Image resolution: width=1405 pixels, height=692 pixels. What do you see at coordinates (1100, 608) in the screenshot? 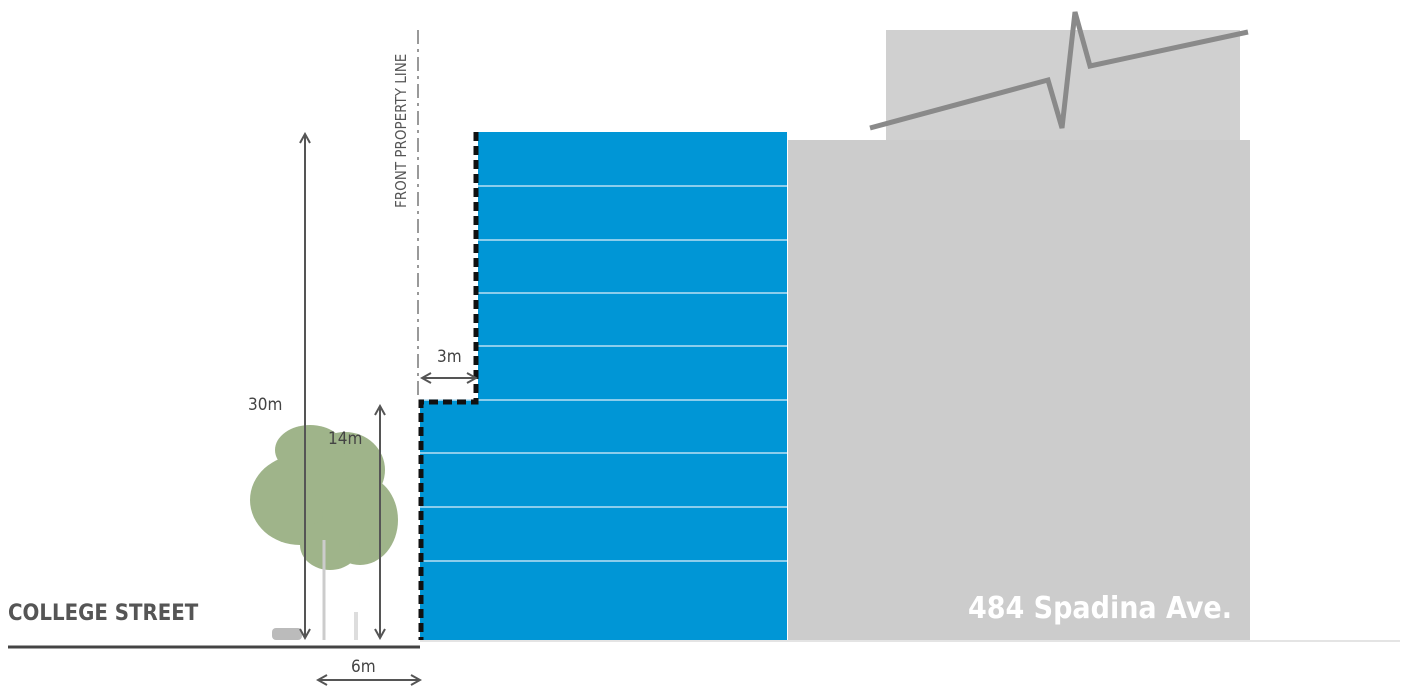
I see `neighbour-label: 484 Spadina Ave.` at bounding box center [1100, 608].